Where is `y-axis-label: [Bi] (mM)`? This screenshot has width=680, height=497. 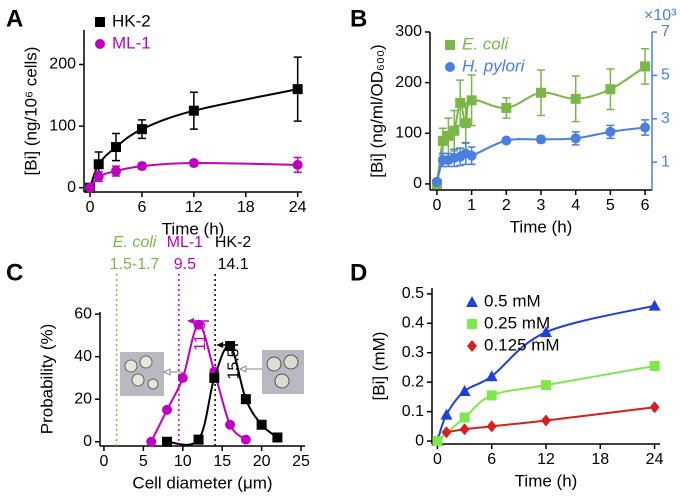
y-axis-label: [Bi] (mM) is located at coordinates (378, 366).